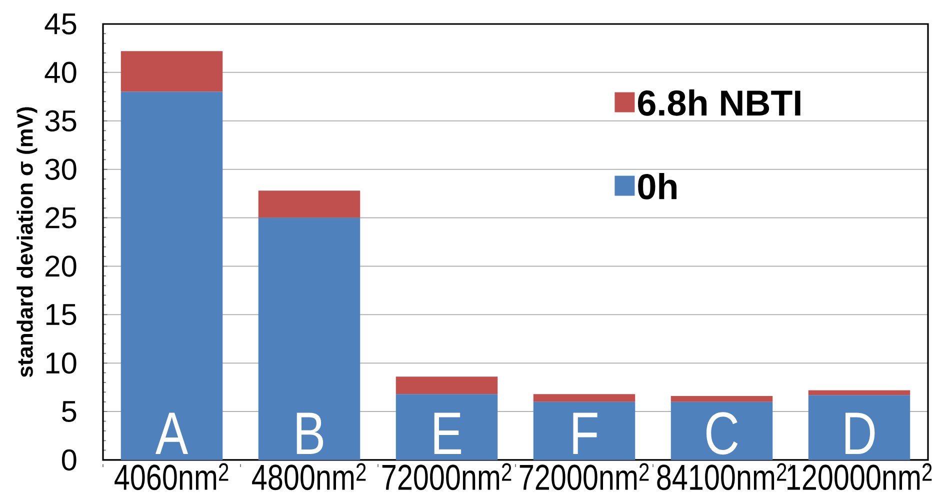  Describe the element at coordinates (860, 476) in the screenshot. I see `x-tick-label: 120000nm$^{2}$` at that location.